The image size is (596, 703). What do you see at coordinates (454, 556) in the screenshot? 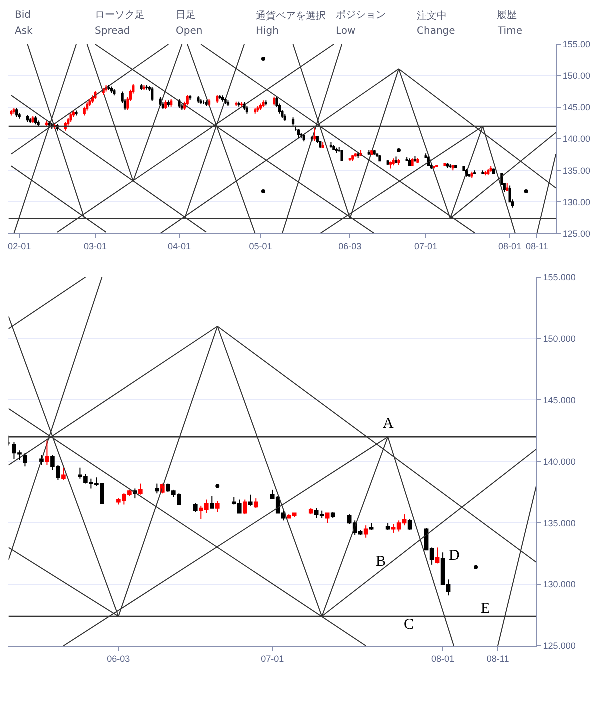
I see `annotation: D` at bounding box center [454, 556].